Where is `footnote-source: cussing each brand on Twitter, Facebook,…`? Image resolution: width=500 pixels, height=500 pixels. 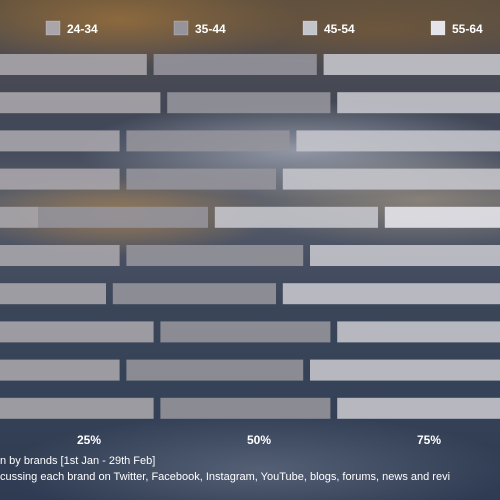 footnote-source: cussing each brand on Twitter, Facebook,… is located at coordinates (225, 477).